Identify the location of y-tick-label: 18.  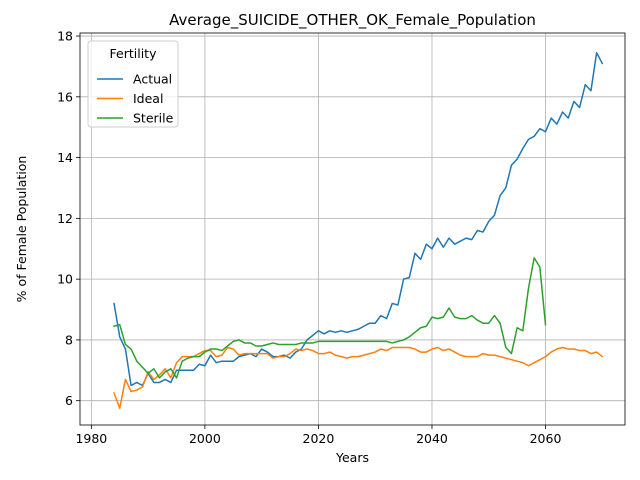
(65, 36).